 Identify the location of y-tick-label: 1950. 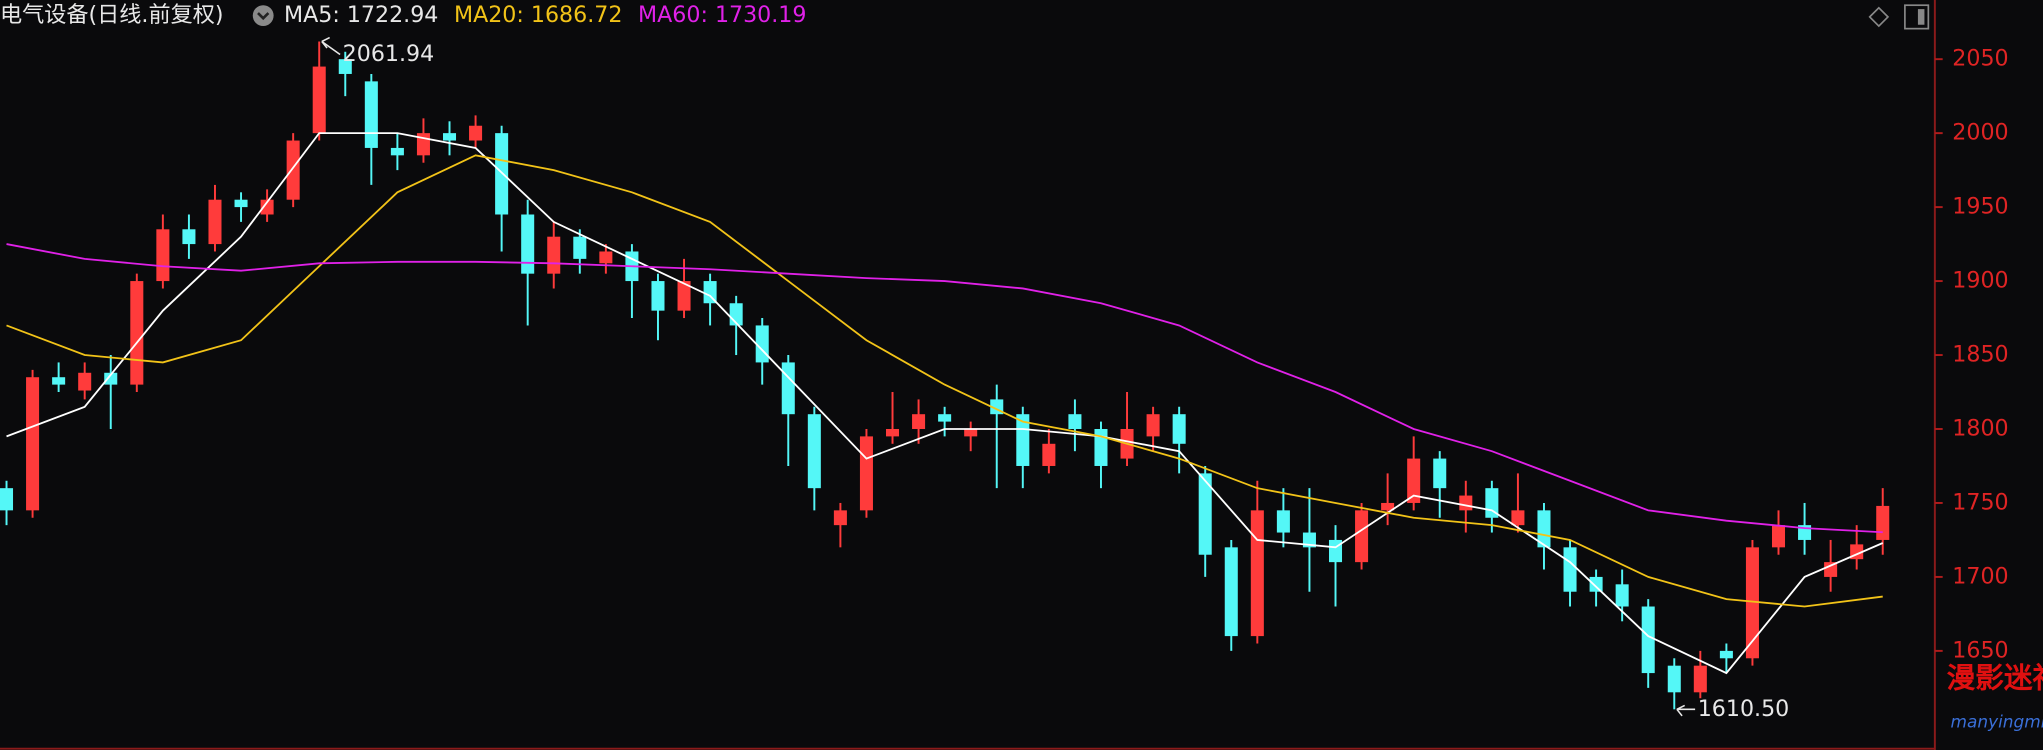
(1980, 207).